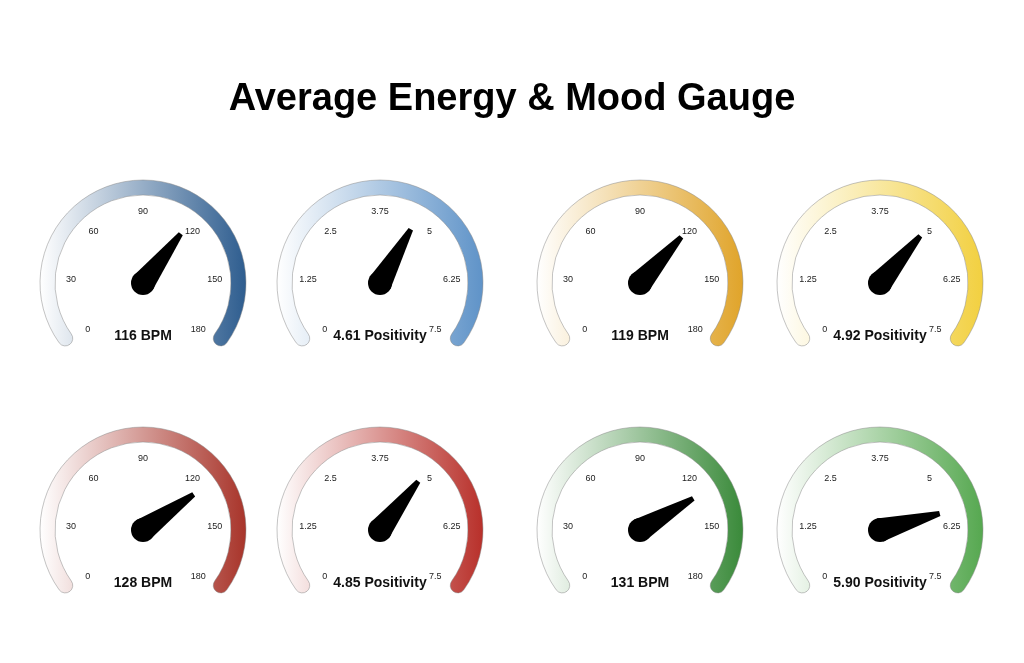 Image resolution: width=1024 pixels, height=663 pixels. What do you see at coordinates (880, 582) in the screenshot?
I see `data-label: 5.90 Positivity` at bounding box center [880, 582].